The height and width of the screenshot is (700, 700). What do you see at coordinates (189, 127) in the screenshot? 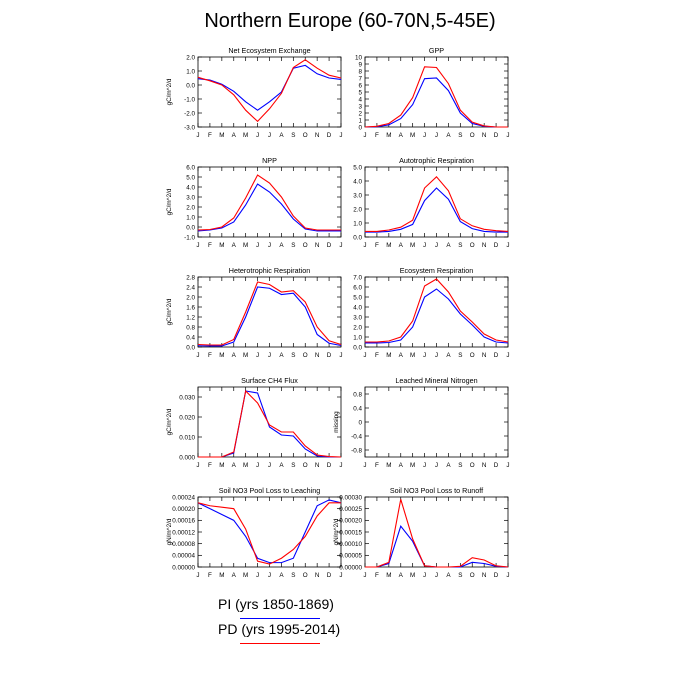
I see `ytick-label: -3.0` at bounding box center [189, 127].